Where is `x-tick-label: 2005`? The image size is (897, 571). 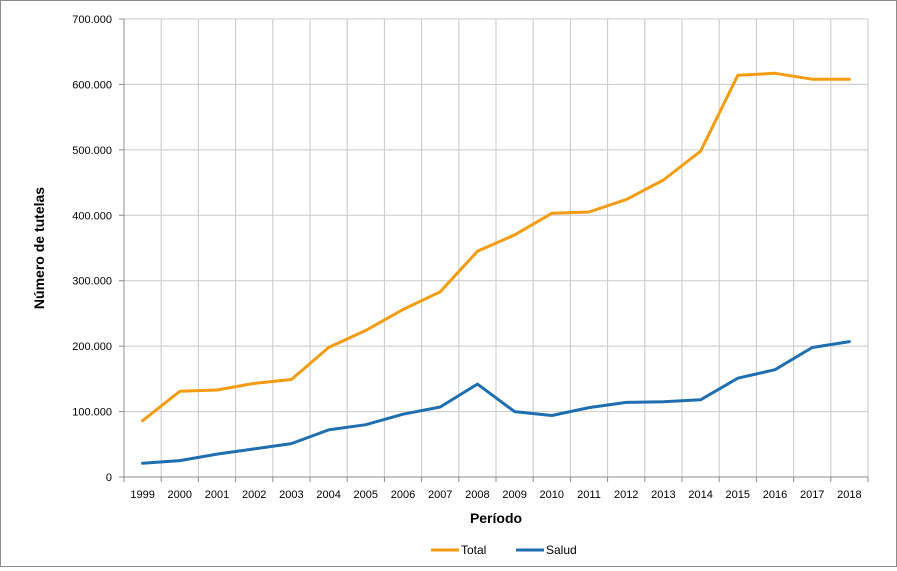 x-tick-label: 2005 is located at coordinates (366, 495).